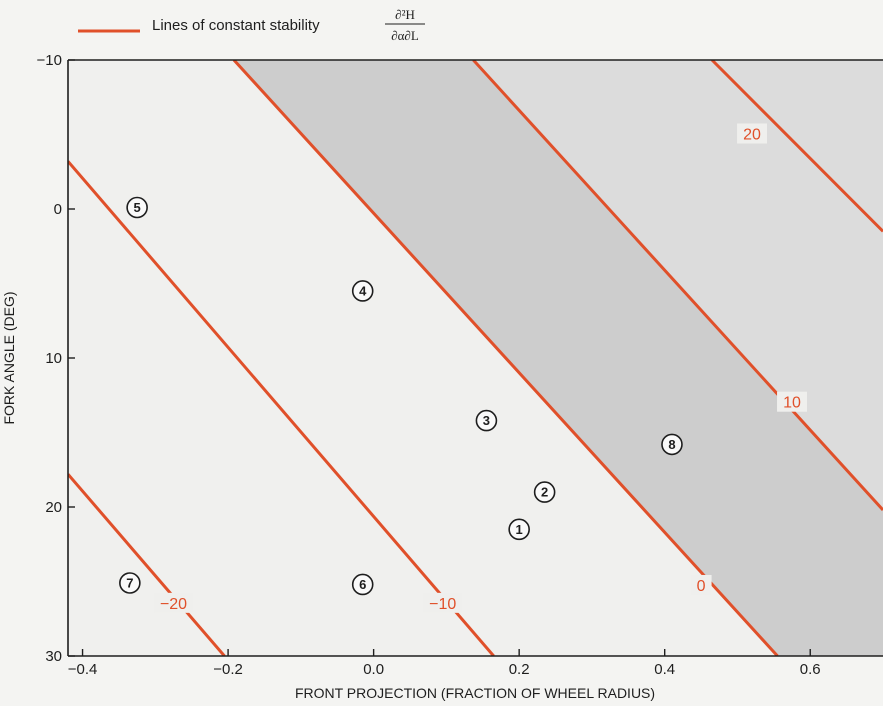  I want to click on data-point-label: 5, so click(137, 207).